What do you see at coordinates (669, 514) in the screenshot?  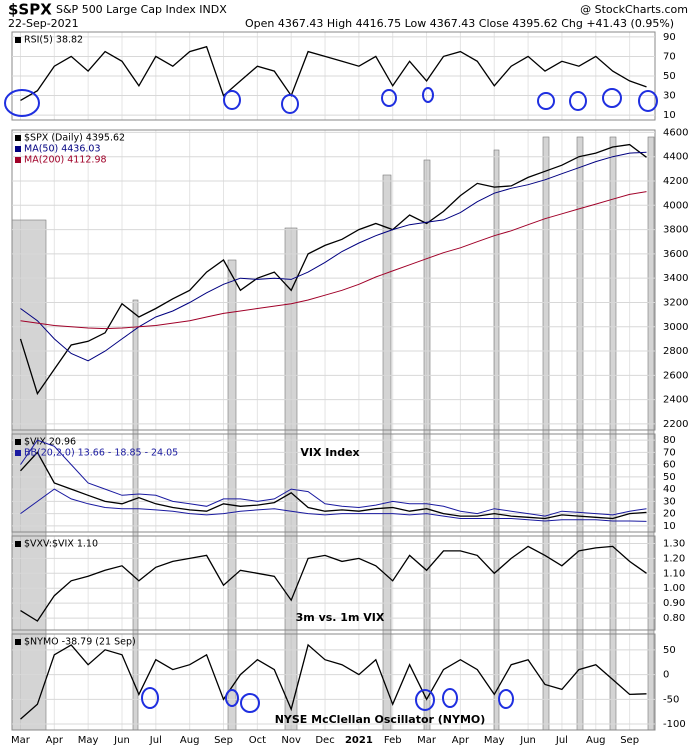 I see `y-tick-label: 20` at bounding box center [669, 514].